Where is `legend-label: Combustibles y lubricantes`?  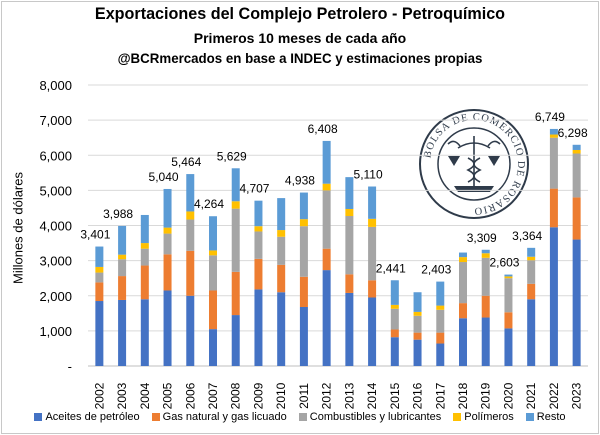 legend-label: Combustibles y lubricantes is located at coordinates (375, 417).